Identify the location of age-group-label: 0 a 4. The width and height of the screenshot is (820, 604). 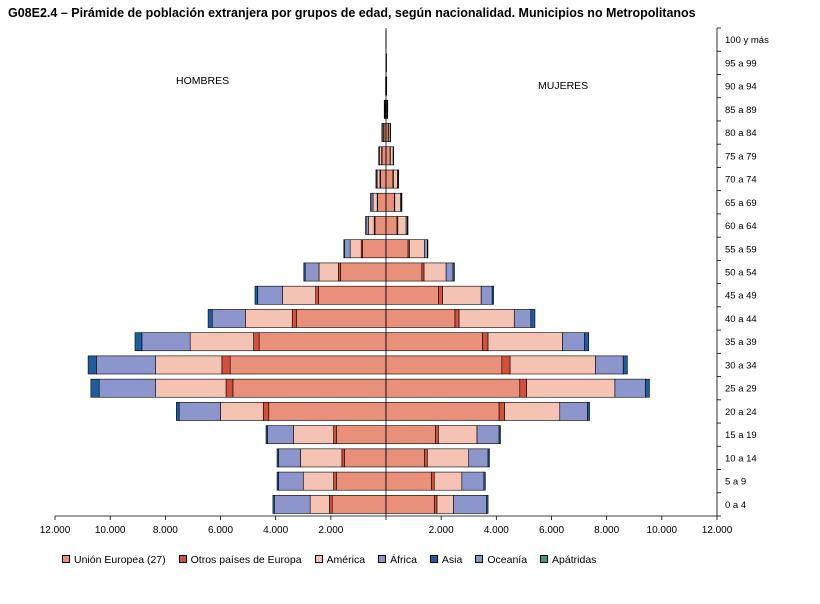
(735, 505).